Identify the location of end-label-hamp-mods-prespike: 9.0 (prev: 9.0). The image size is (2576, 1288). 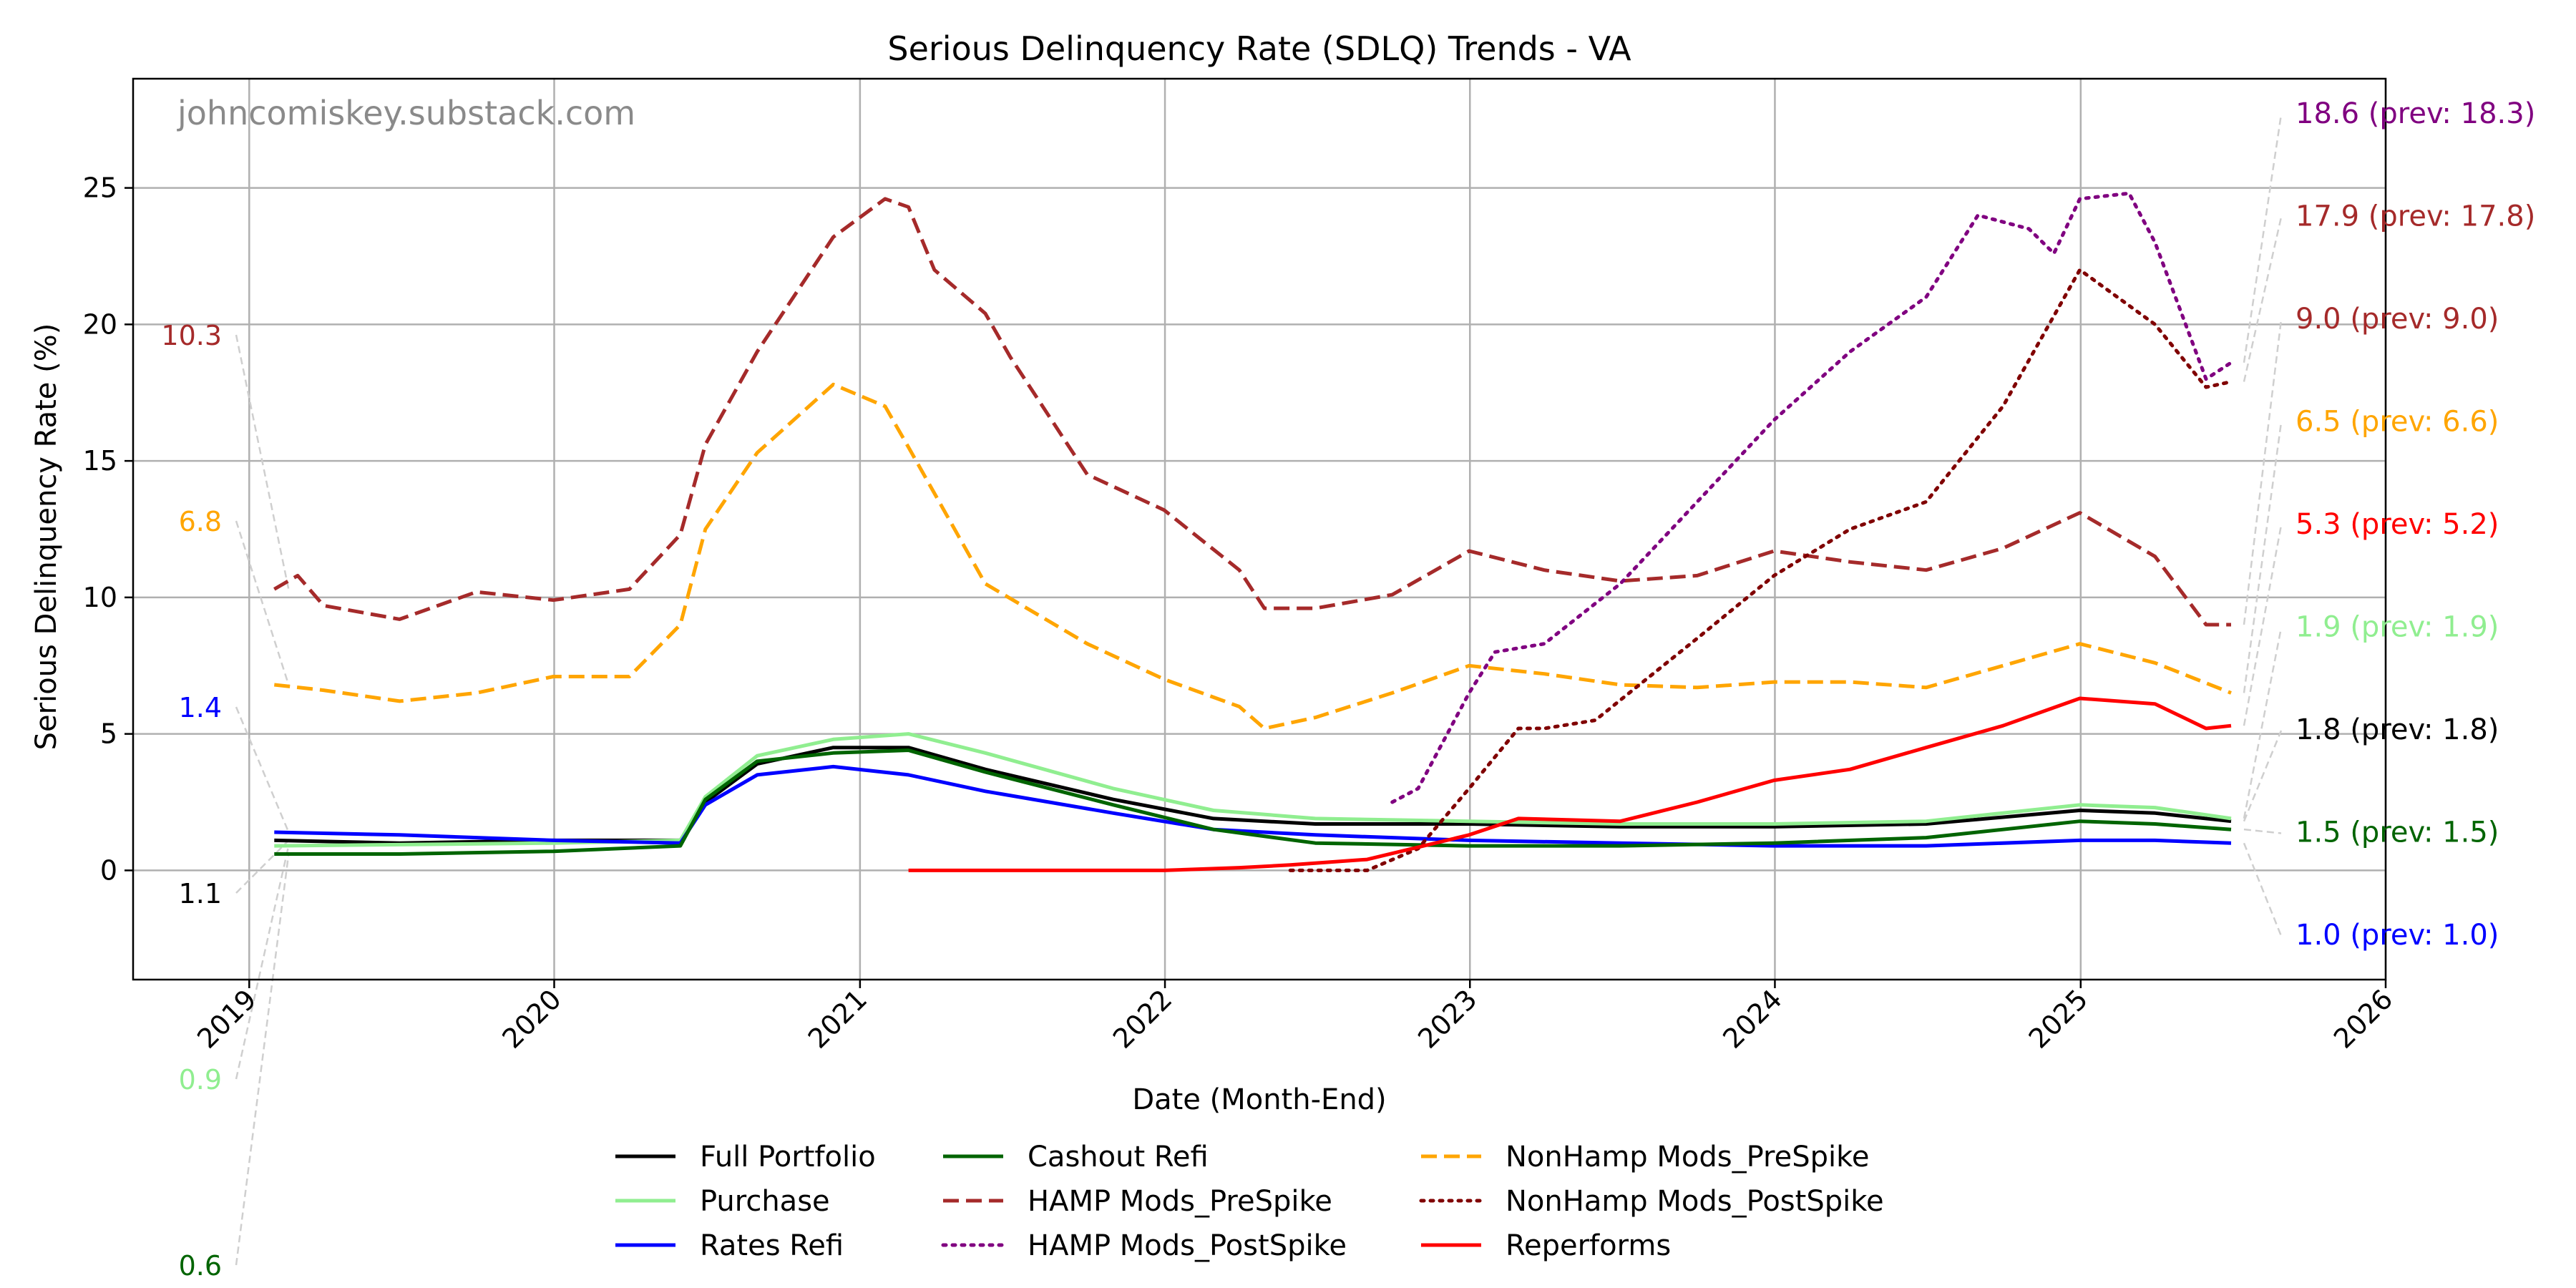
(2397, 319).